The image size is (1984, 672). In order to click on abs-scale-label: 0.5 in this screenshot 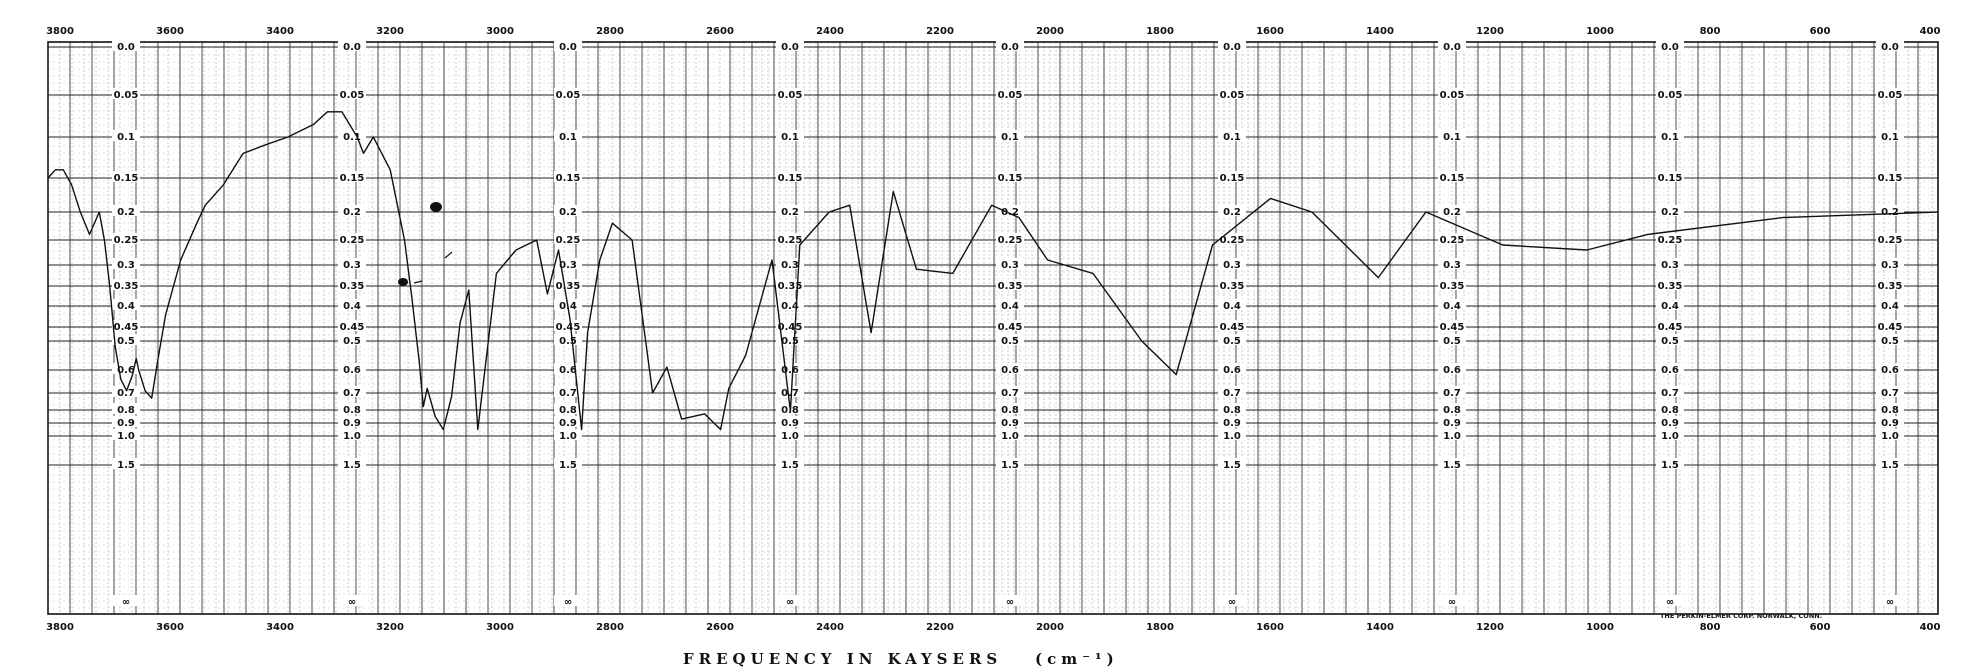, I will do `click(352, 341)`.